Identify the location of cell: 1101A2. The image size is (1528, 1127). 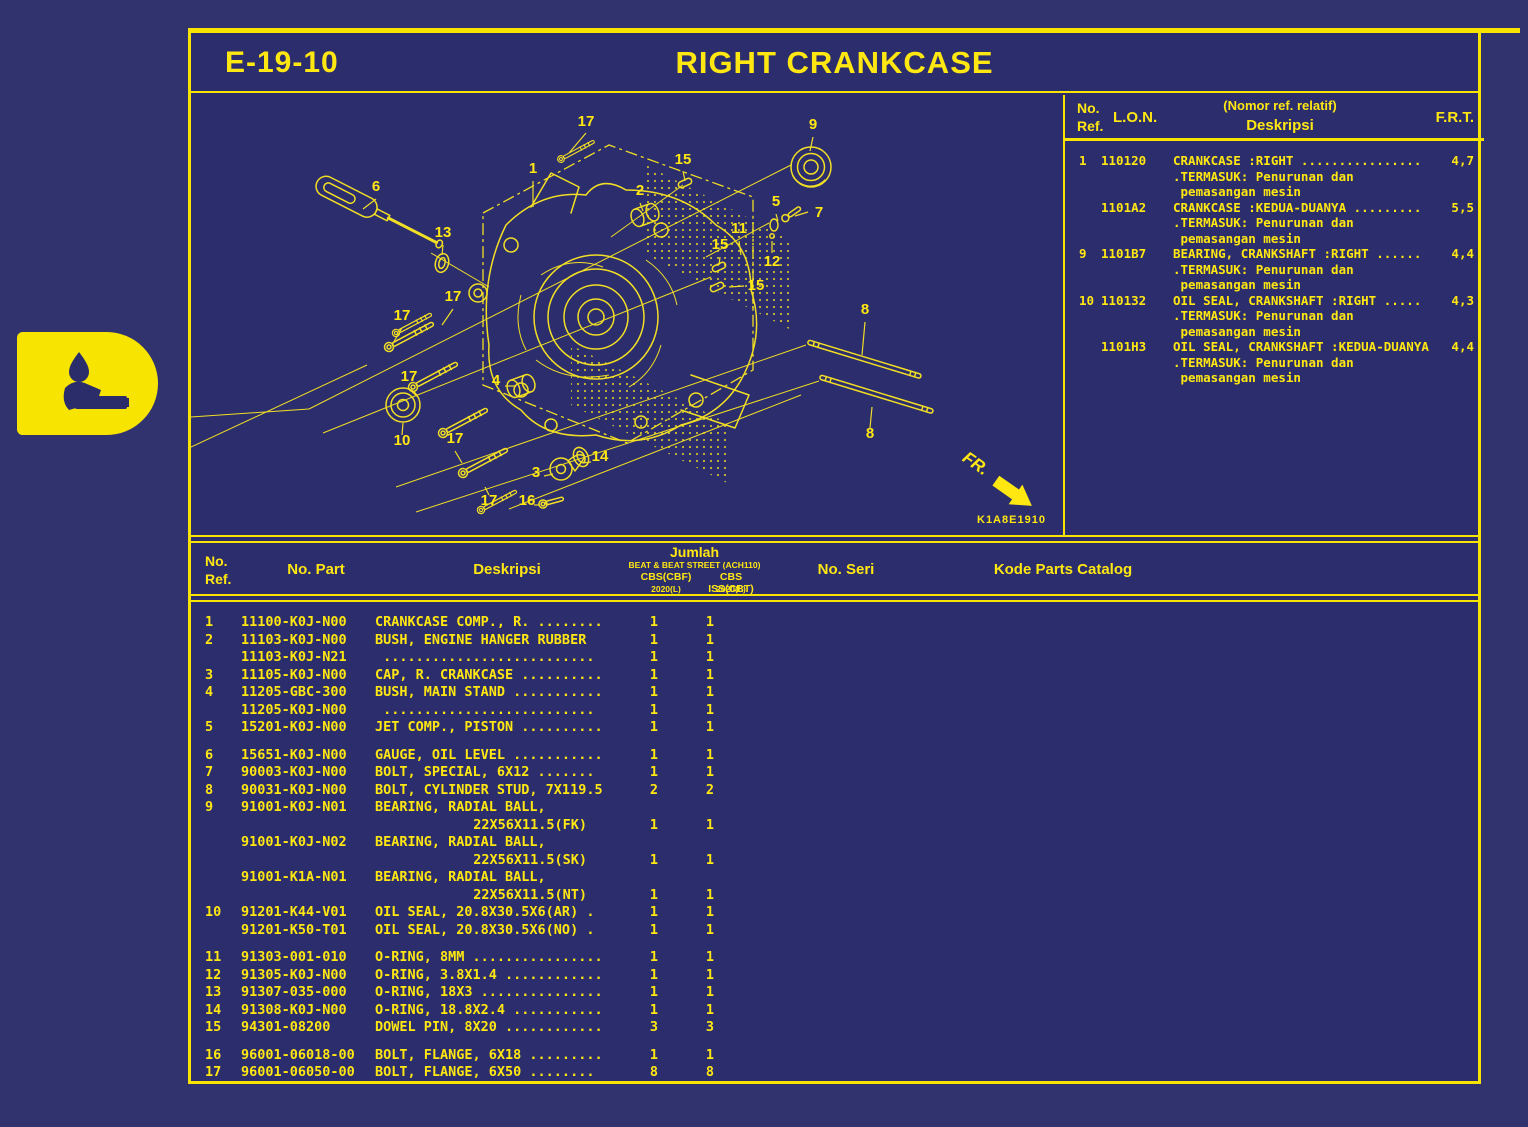
(1124, 207).